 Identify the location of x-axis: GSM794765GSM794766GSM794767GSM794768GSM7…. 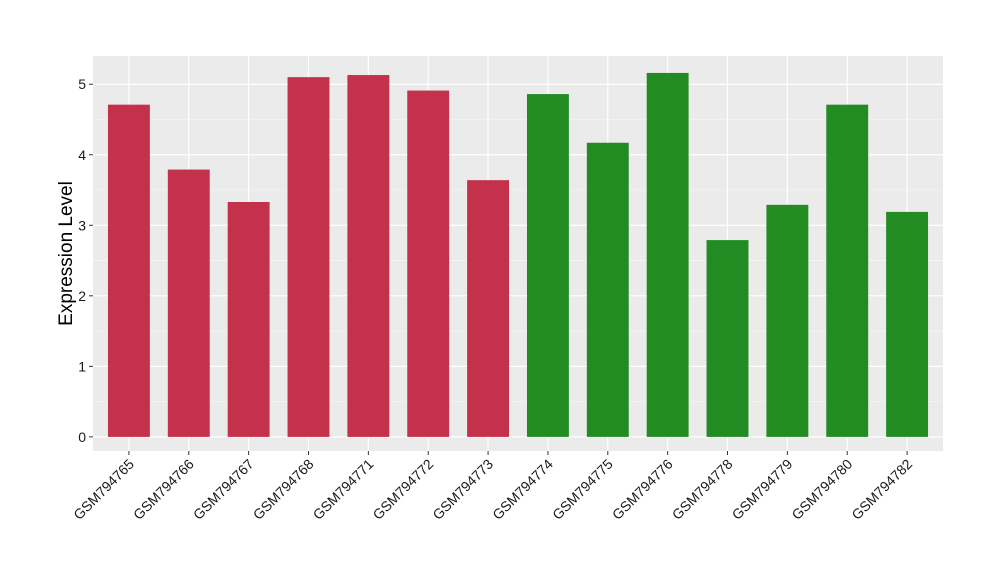
(492, 487).